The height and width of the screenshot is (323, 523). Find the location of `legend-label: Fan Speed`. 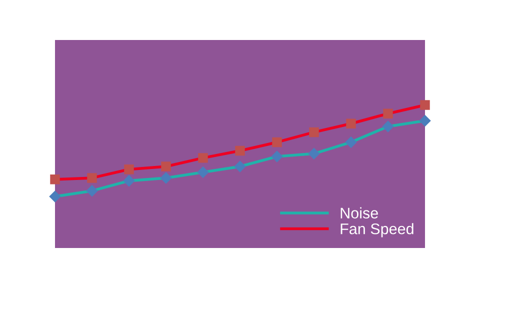

legend-label: Fan Speed is located at coordinates (377, 230).